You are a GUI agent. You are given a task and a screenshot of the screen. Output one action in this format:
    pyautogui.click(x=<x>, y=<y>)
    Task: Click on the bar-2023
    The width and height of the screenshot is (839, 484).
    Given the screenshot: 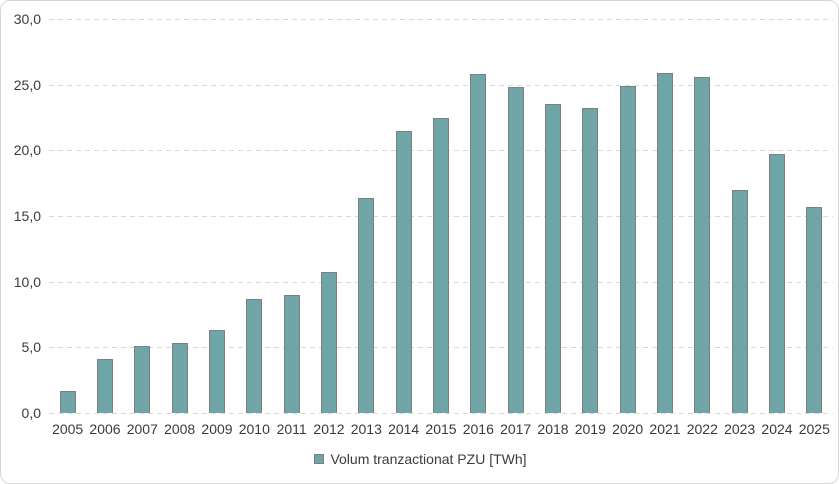 What is the action you would take?
    pyautogui.click(x=739, y=301)
    